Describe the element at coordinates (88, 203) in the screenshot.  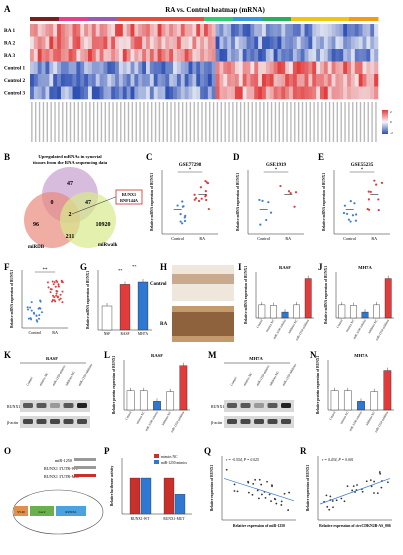
I see `venn-count-right: 47` at that location.